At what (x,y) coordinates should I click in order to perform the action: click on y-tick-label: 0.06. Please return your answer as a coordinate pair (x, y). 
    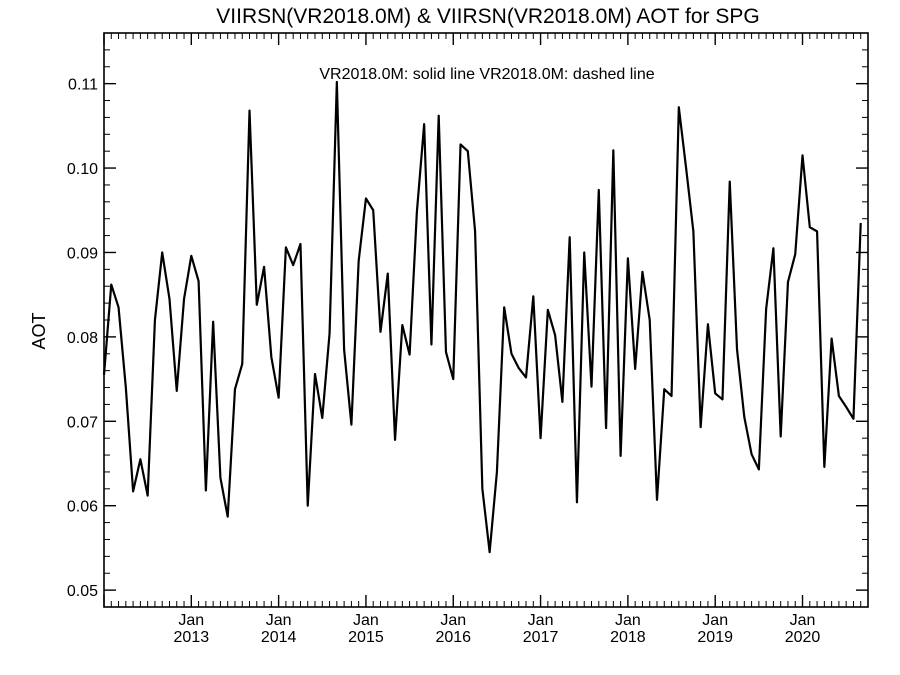
    Looking at the image, I should click on (82, 507).